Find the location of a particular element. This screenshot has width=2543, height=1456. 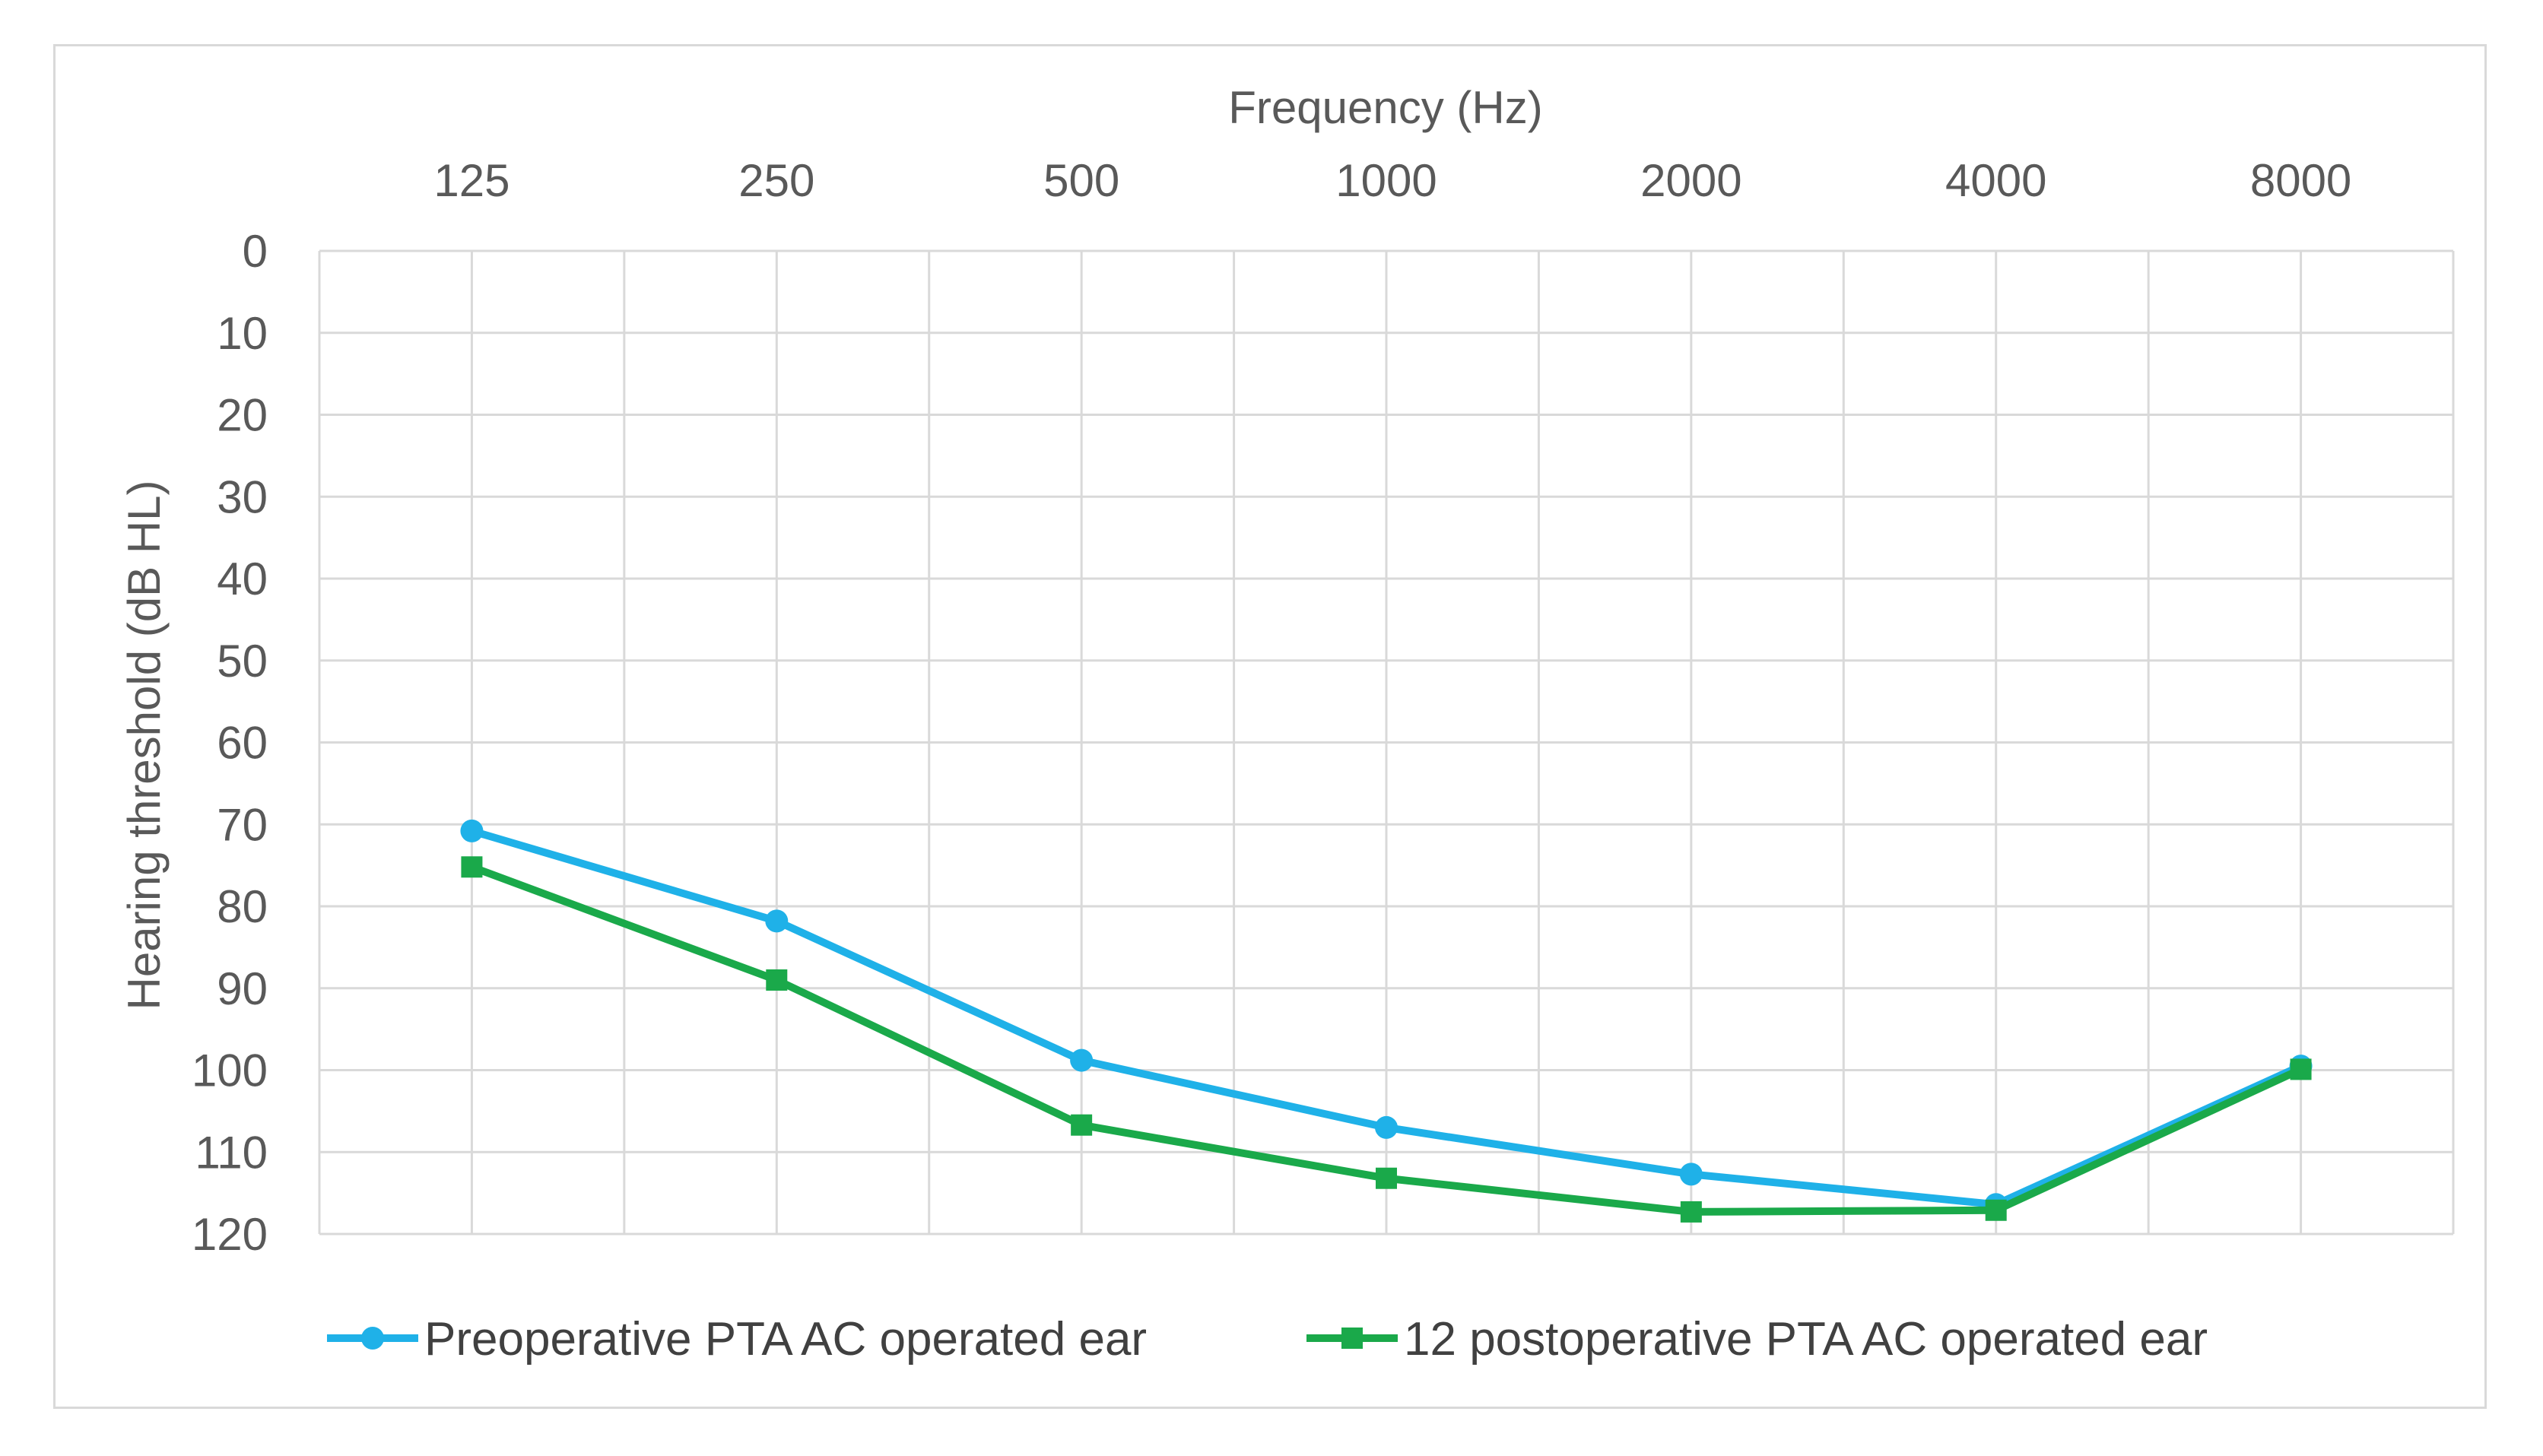

y-tick-label: 100 is located at coordinates (230, 1070).